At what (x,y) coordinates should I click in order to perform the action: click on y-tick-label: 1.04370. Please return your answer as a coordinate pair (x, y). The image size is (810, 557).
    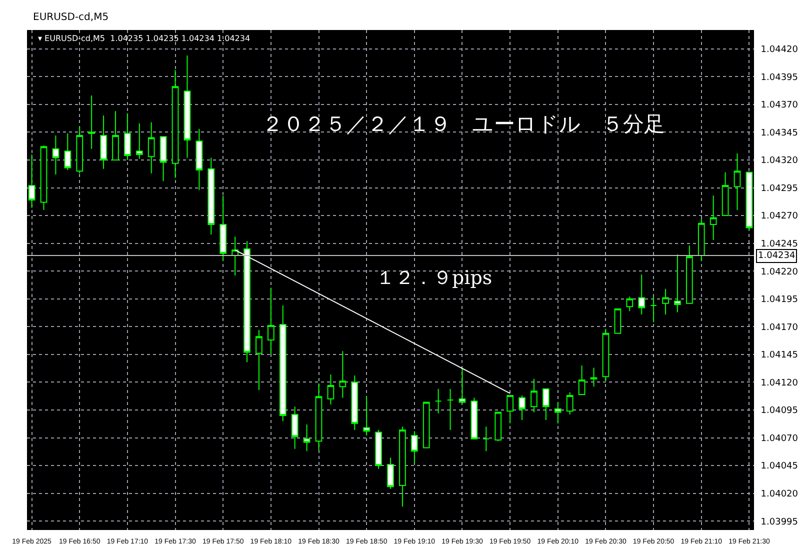
    Looking at the image, I should click on (779, 105).